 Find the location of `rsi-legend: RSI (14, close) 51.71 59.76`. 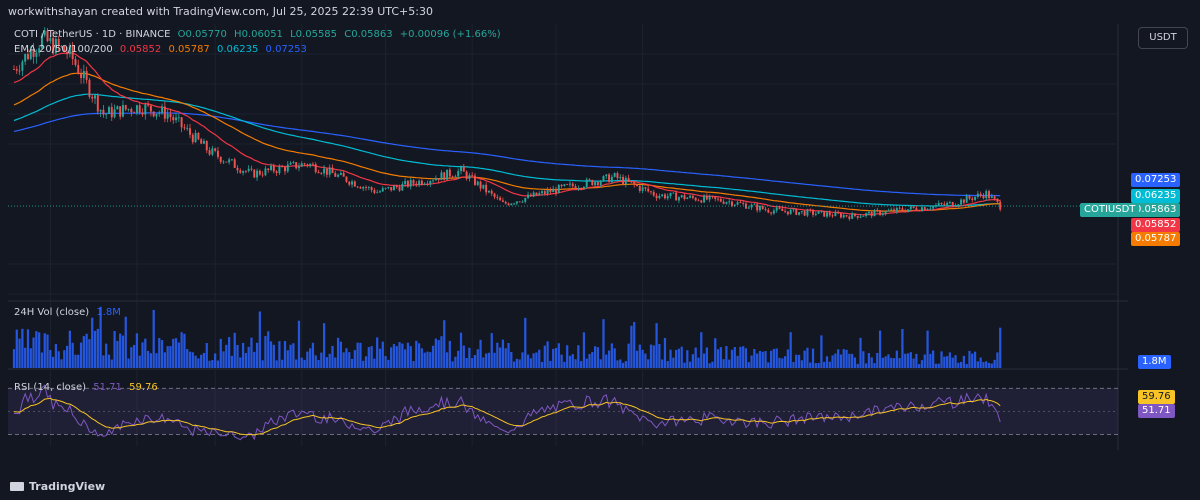

rsi-legend: RSI (14, close) 51.71 59.76 is located at coordinates (88, 387).